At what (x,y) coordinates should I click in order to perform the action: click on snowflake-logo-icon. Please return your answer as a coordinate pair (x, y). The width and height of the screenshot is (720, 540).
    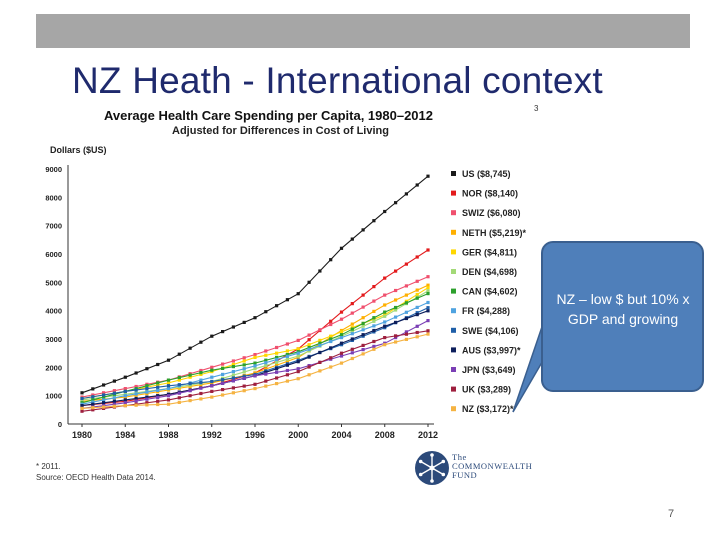
    Looking at the image, I should click on (432, 468).